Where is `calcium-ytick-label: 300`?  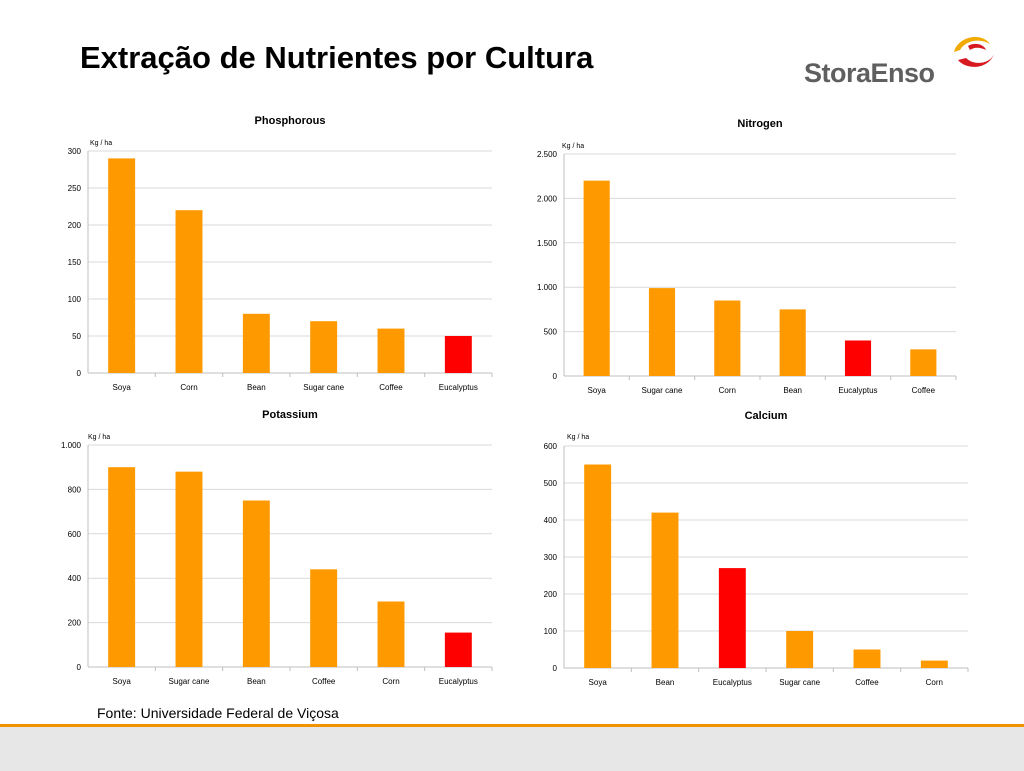
calcium-ytick-label: 300 is located at coordinates (551, 557).